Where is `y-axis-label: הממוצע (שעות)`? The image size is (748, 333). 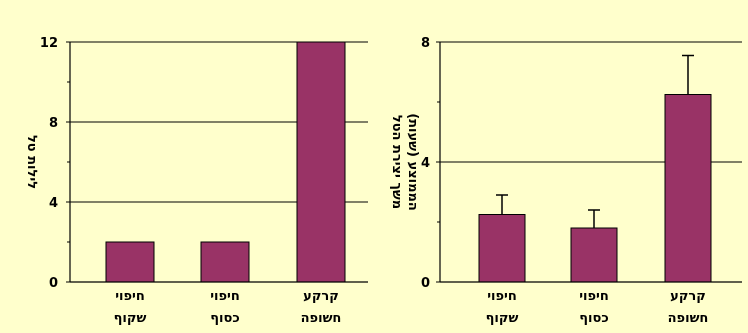 y-axis-label: הממוצע (שעות) is located at coordinates (412, 162).